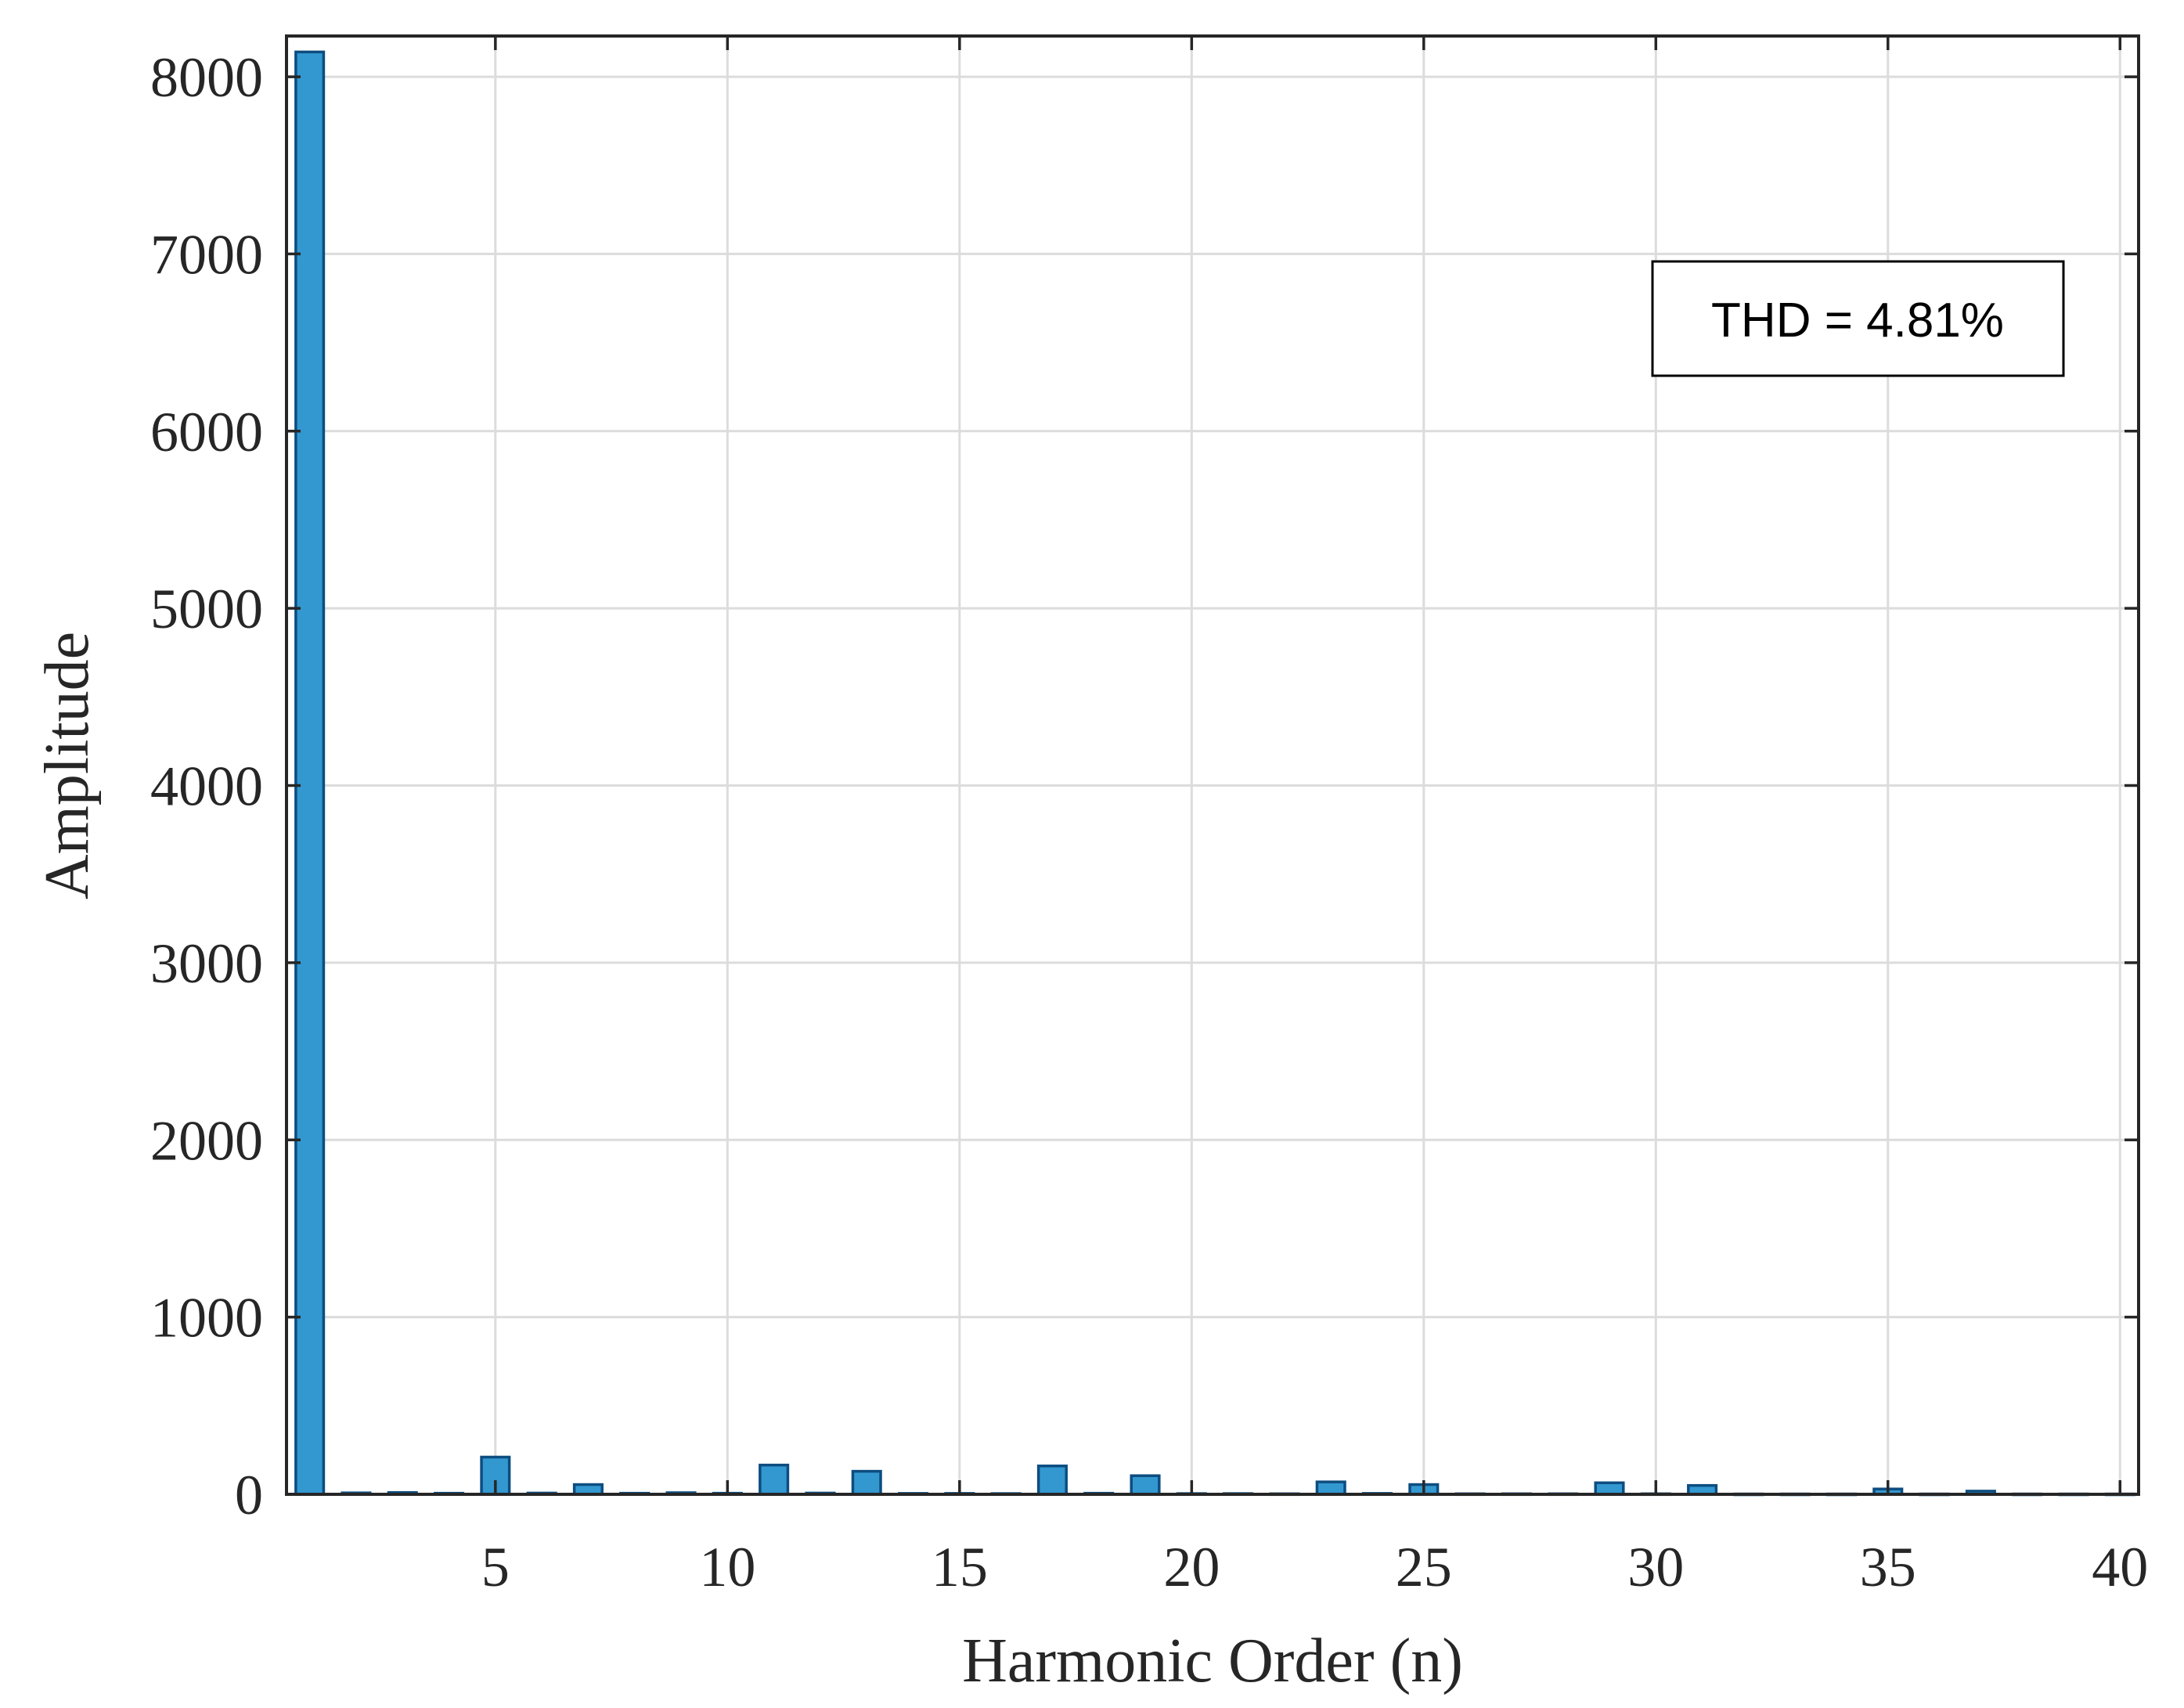 The height and width of the screenshot is (1708, 2184). Describe the element at coordinates (206, 609) in the screenshot. I see `y-tick-label: 5000` at that location.